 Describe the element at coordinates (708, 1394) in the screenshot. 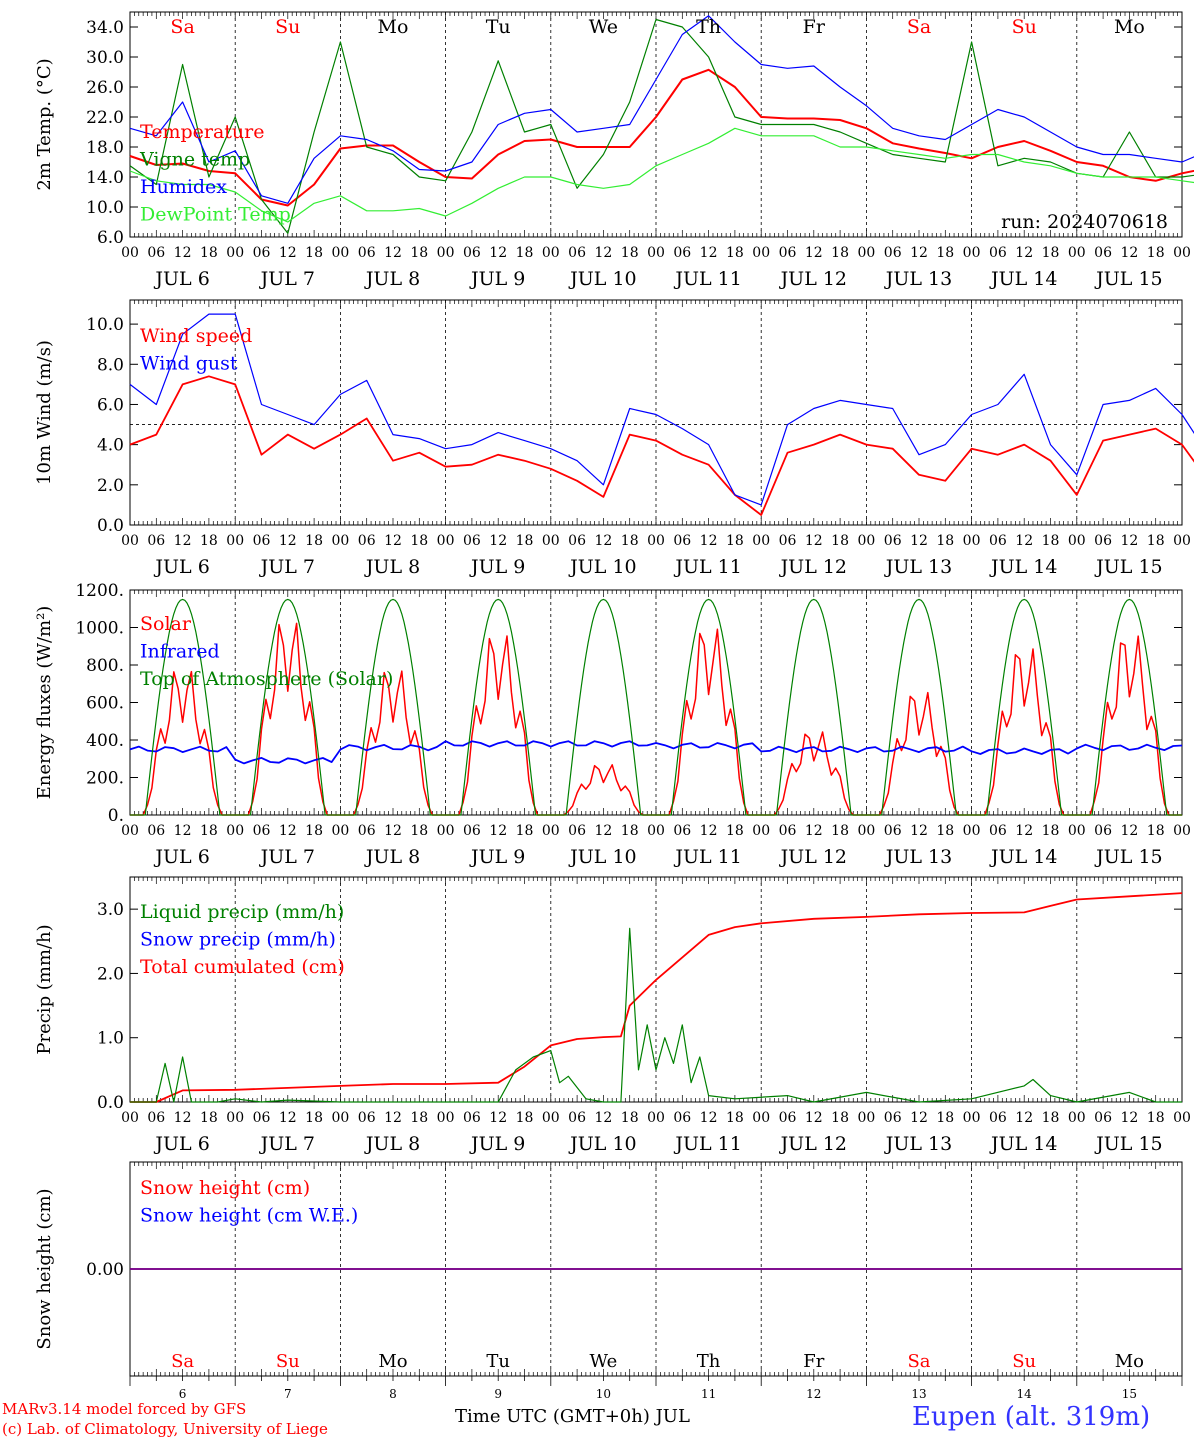

I see `day-number-label: 11` at that location.